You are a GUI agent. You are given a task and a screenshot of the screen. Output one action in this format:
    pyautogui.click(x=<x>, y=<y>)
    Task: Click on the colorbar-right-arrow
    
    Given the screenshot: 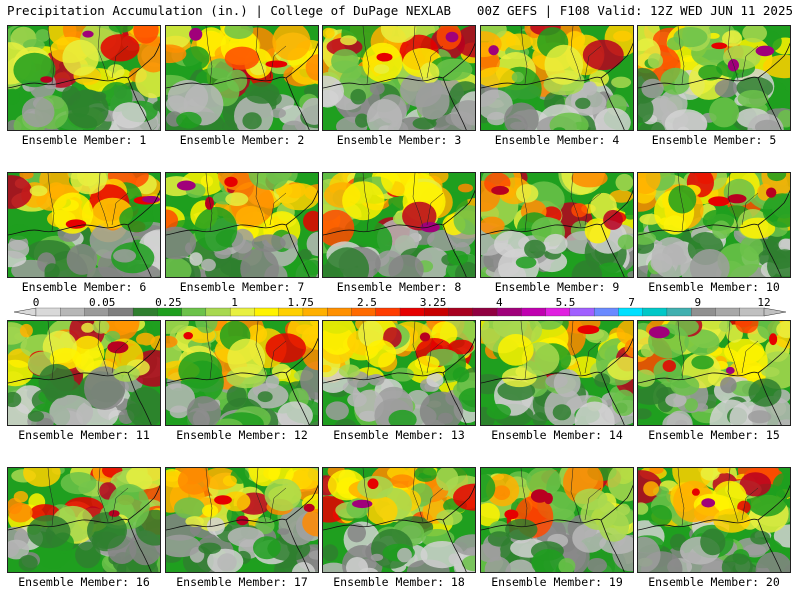 What is the action you would take?
    pyautogui.click(x=775, y=312)
    